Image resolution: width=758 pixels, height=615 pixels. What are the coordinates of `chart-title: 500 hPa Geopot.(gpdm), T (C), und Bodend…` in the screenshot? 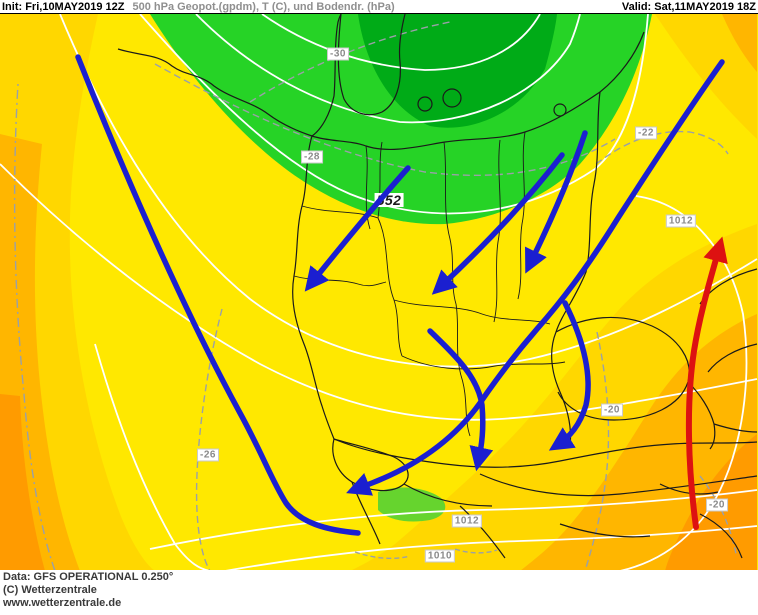 It's located at (263, 6).